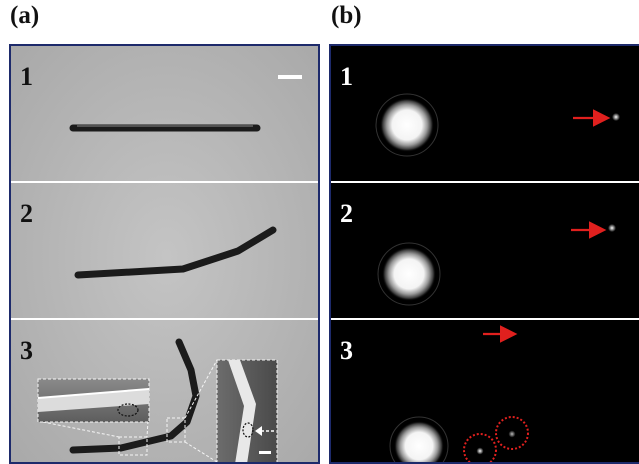 The height and width of the screenshot is (464, 639). Describe the element at coordinates (165, 128) in the screenshot. I see `straight-nanowire` at that location.